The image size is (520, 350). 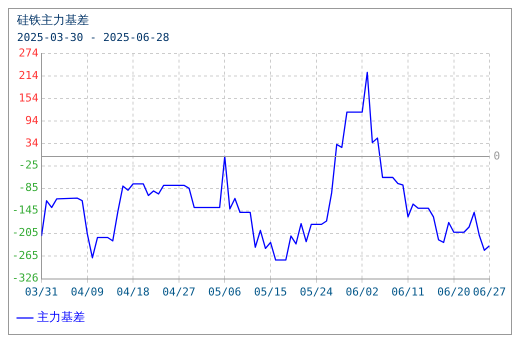 What do you see at coordinates (93, 37) in the screenshot?
I see `chart-subtitle: 2025-03-30 - 2025-06-28` at bounding box center [93, 37].